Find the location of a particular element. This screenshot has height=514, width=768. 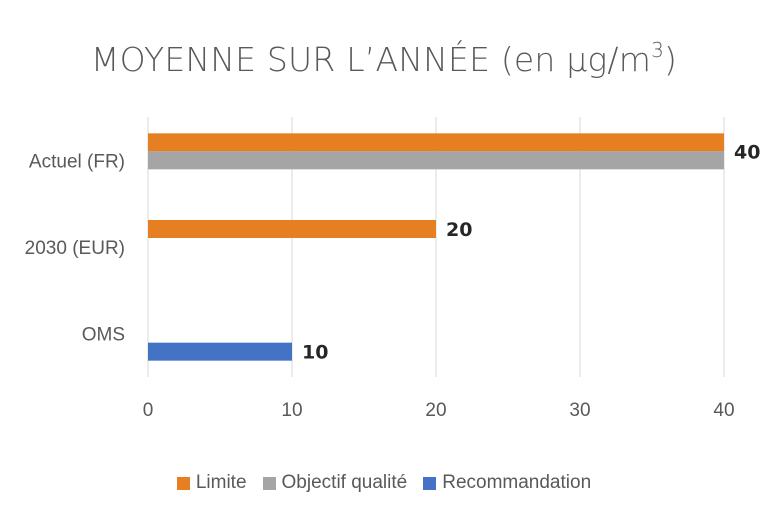

data-label-0: 40 is located at coordinates (747, 152).